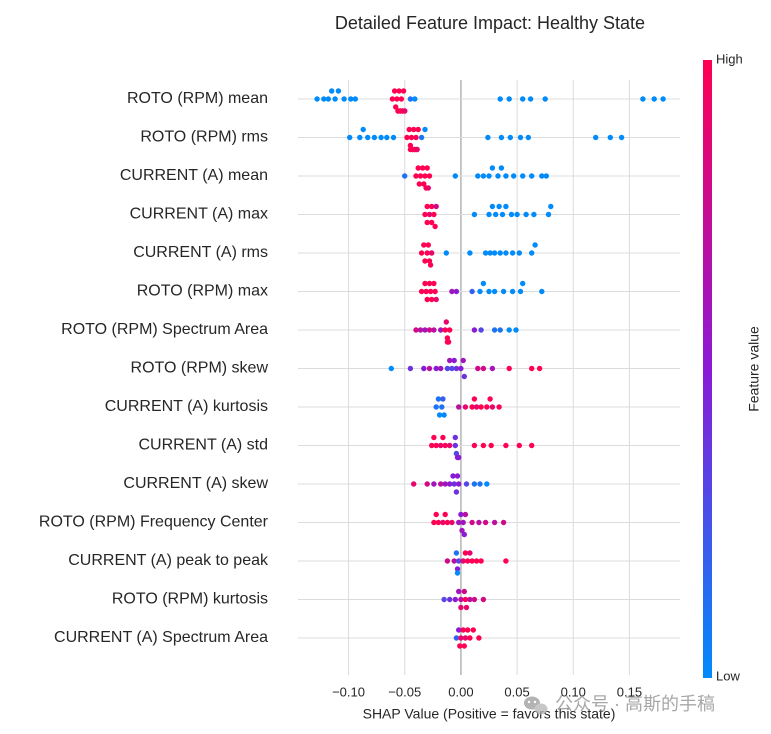 The image size is (771, 734). Describe the element at coordinates (707, 369) in the screenshot. I see `colorbar-gradient` at that location.